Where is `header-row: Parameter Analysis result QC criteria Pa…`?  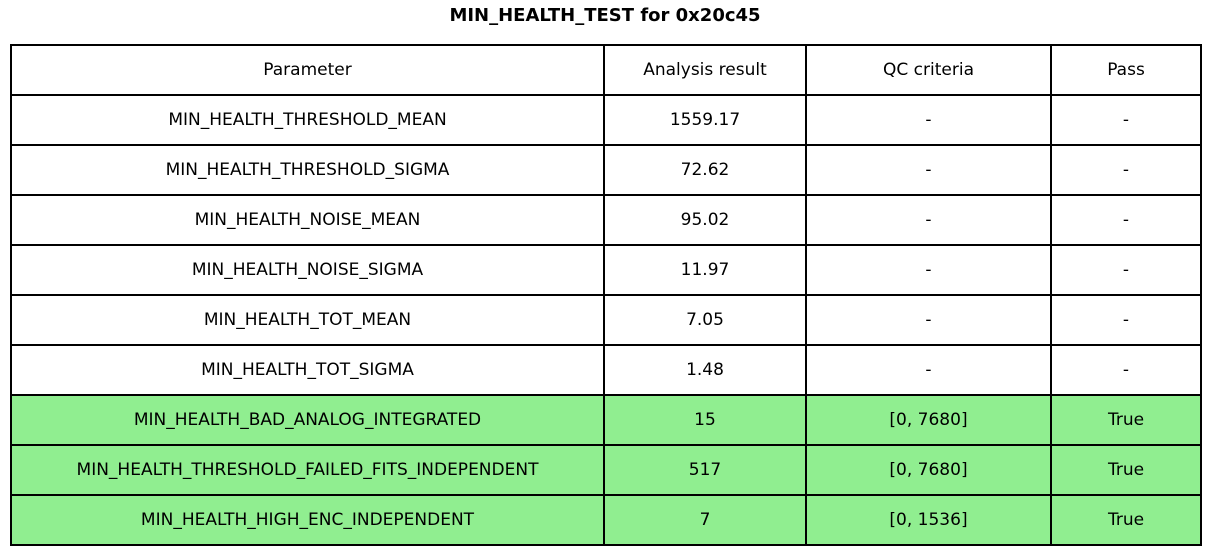 header-row: Parameter Analysis result QC criteria Pa… is located at coordinates (606, 70).